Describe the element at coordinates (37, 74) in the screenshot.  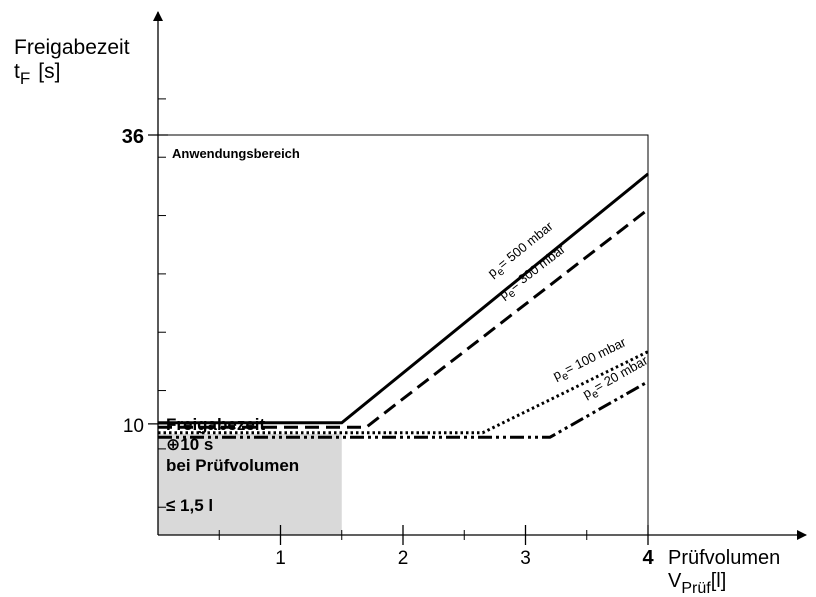
I see `y-axis-symbol: tF [s]` at that location.